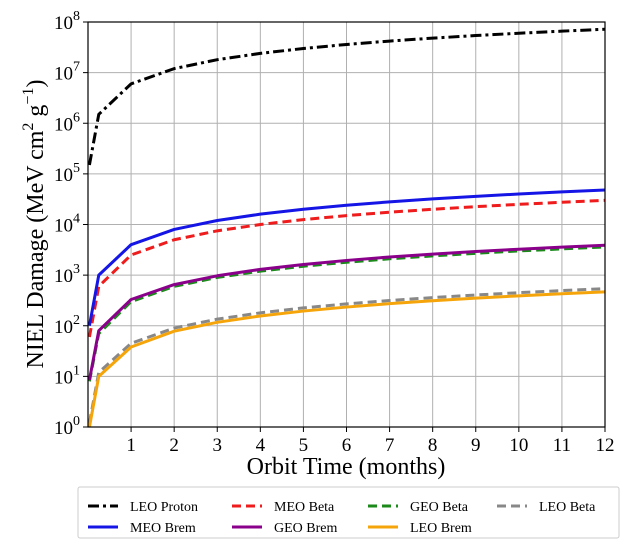  I want to click on x-tick-label: 1, so click(131, 445).